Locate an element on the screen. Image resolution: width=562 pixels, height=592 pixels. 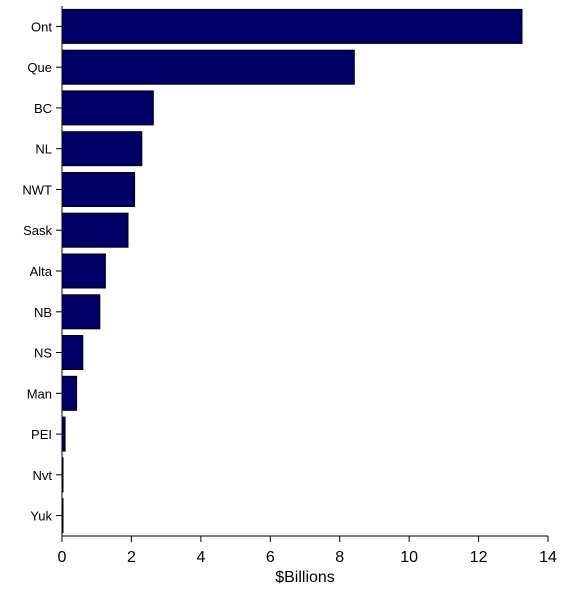
x-tick-label-8: 8 is located at coordinates (339, 557).